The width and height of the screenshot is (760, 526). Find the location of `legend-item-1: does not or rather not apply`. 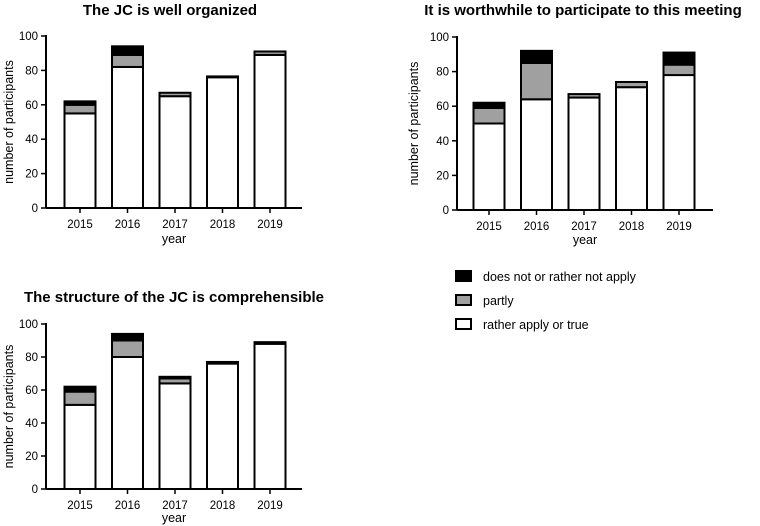

legend-item-1: does not or rather not apply is located at coordinates (546, 277).